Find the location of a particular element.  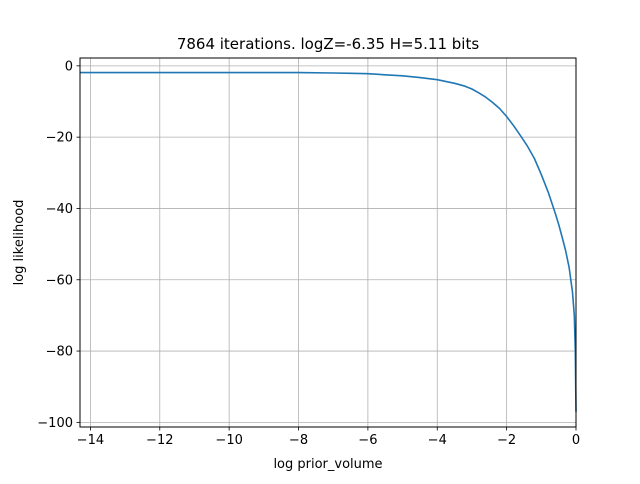

y-tick-label: −100 is located at coordinates (55, 423).